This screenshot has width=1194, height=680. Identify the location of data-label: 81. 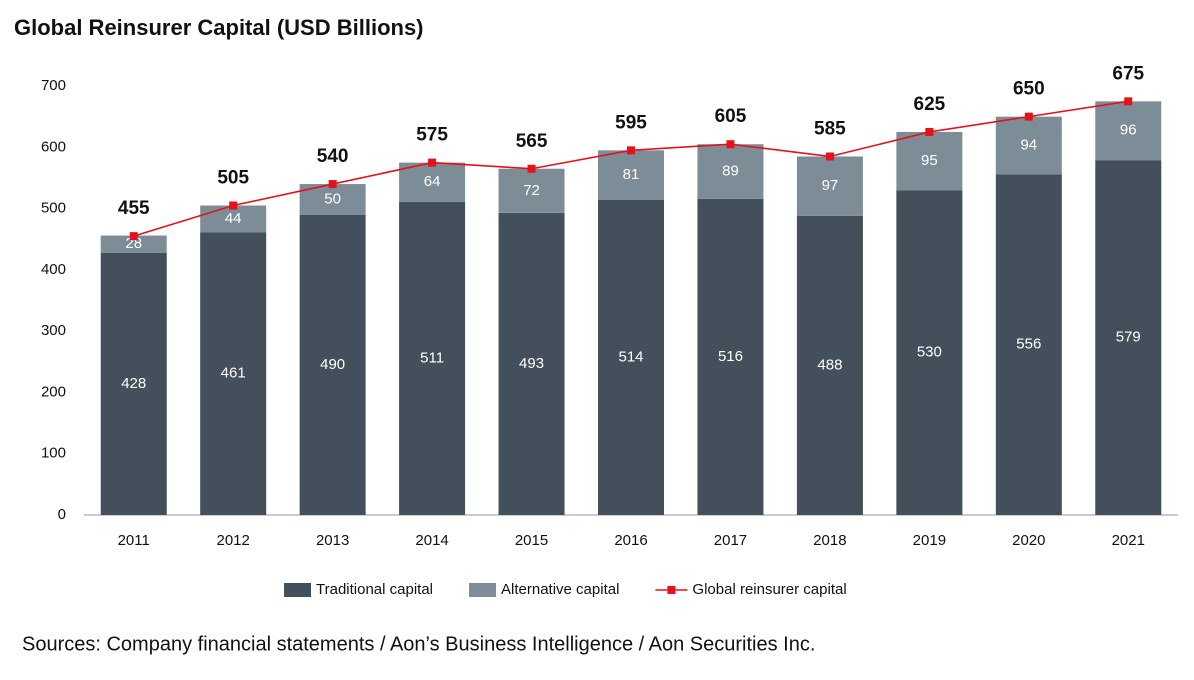
(631, 174).